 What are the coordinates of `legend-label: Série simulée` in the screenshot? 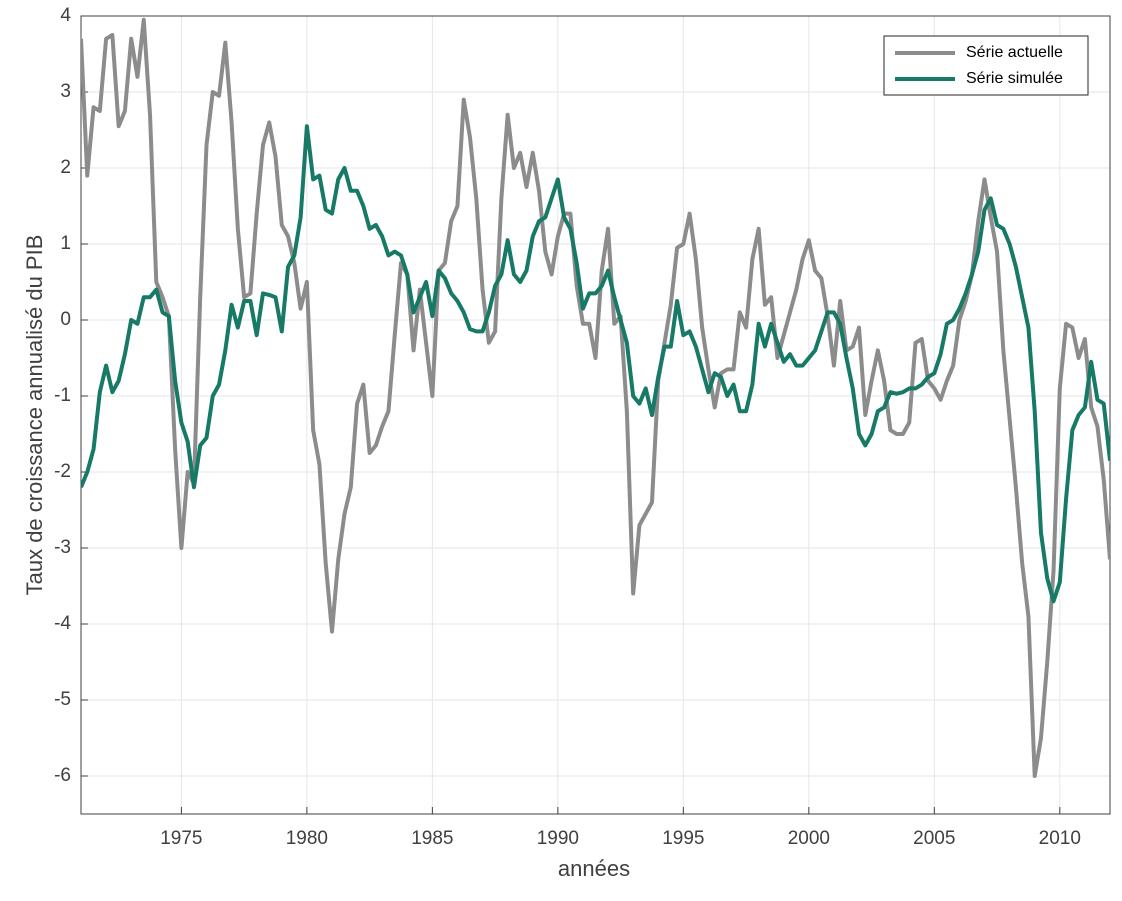 It's located at (1014, 78).